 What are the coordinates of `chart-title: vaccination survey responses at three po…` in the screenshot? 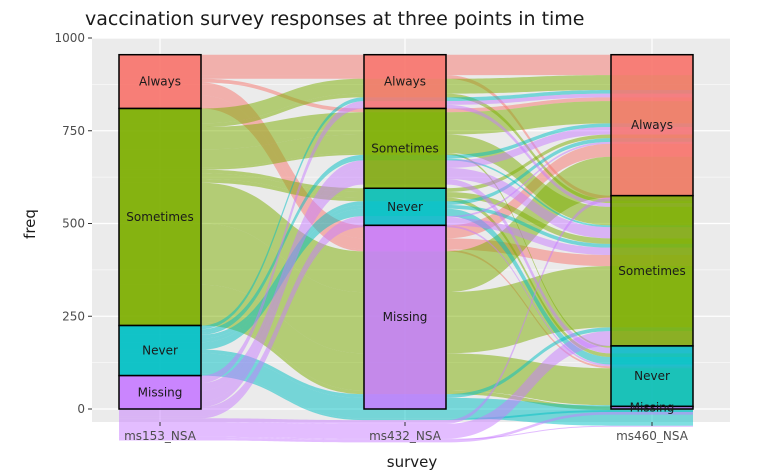 It's located at (335, 19).